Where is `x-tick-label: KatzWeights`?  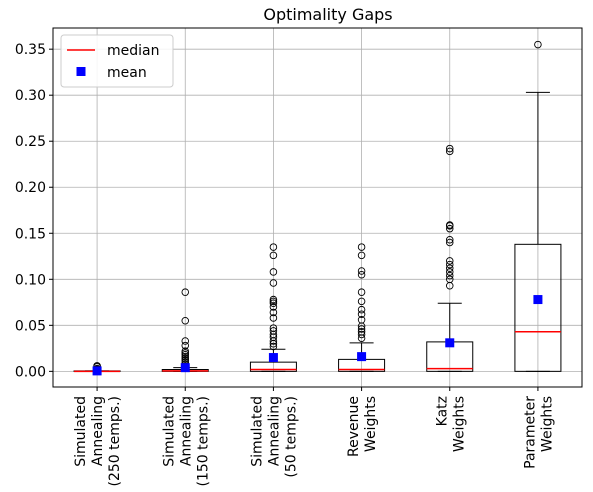
x-tick-label: KatzWeights is located at coordinates (450, 424).